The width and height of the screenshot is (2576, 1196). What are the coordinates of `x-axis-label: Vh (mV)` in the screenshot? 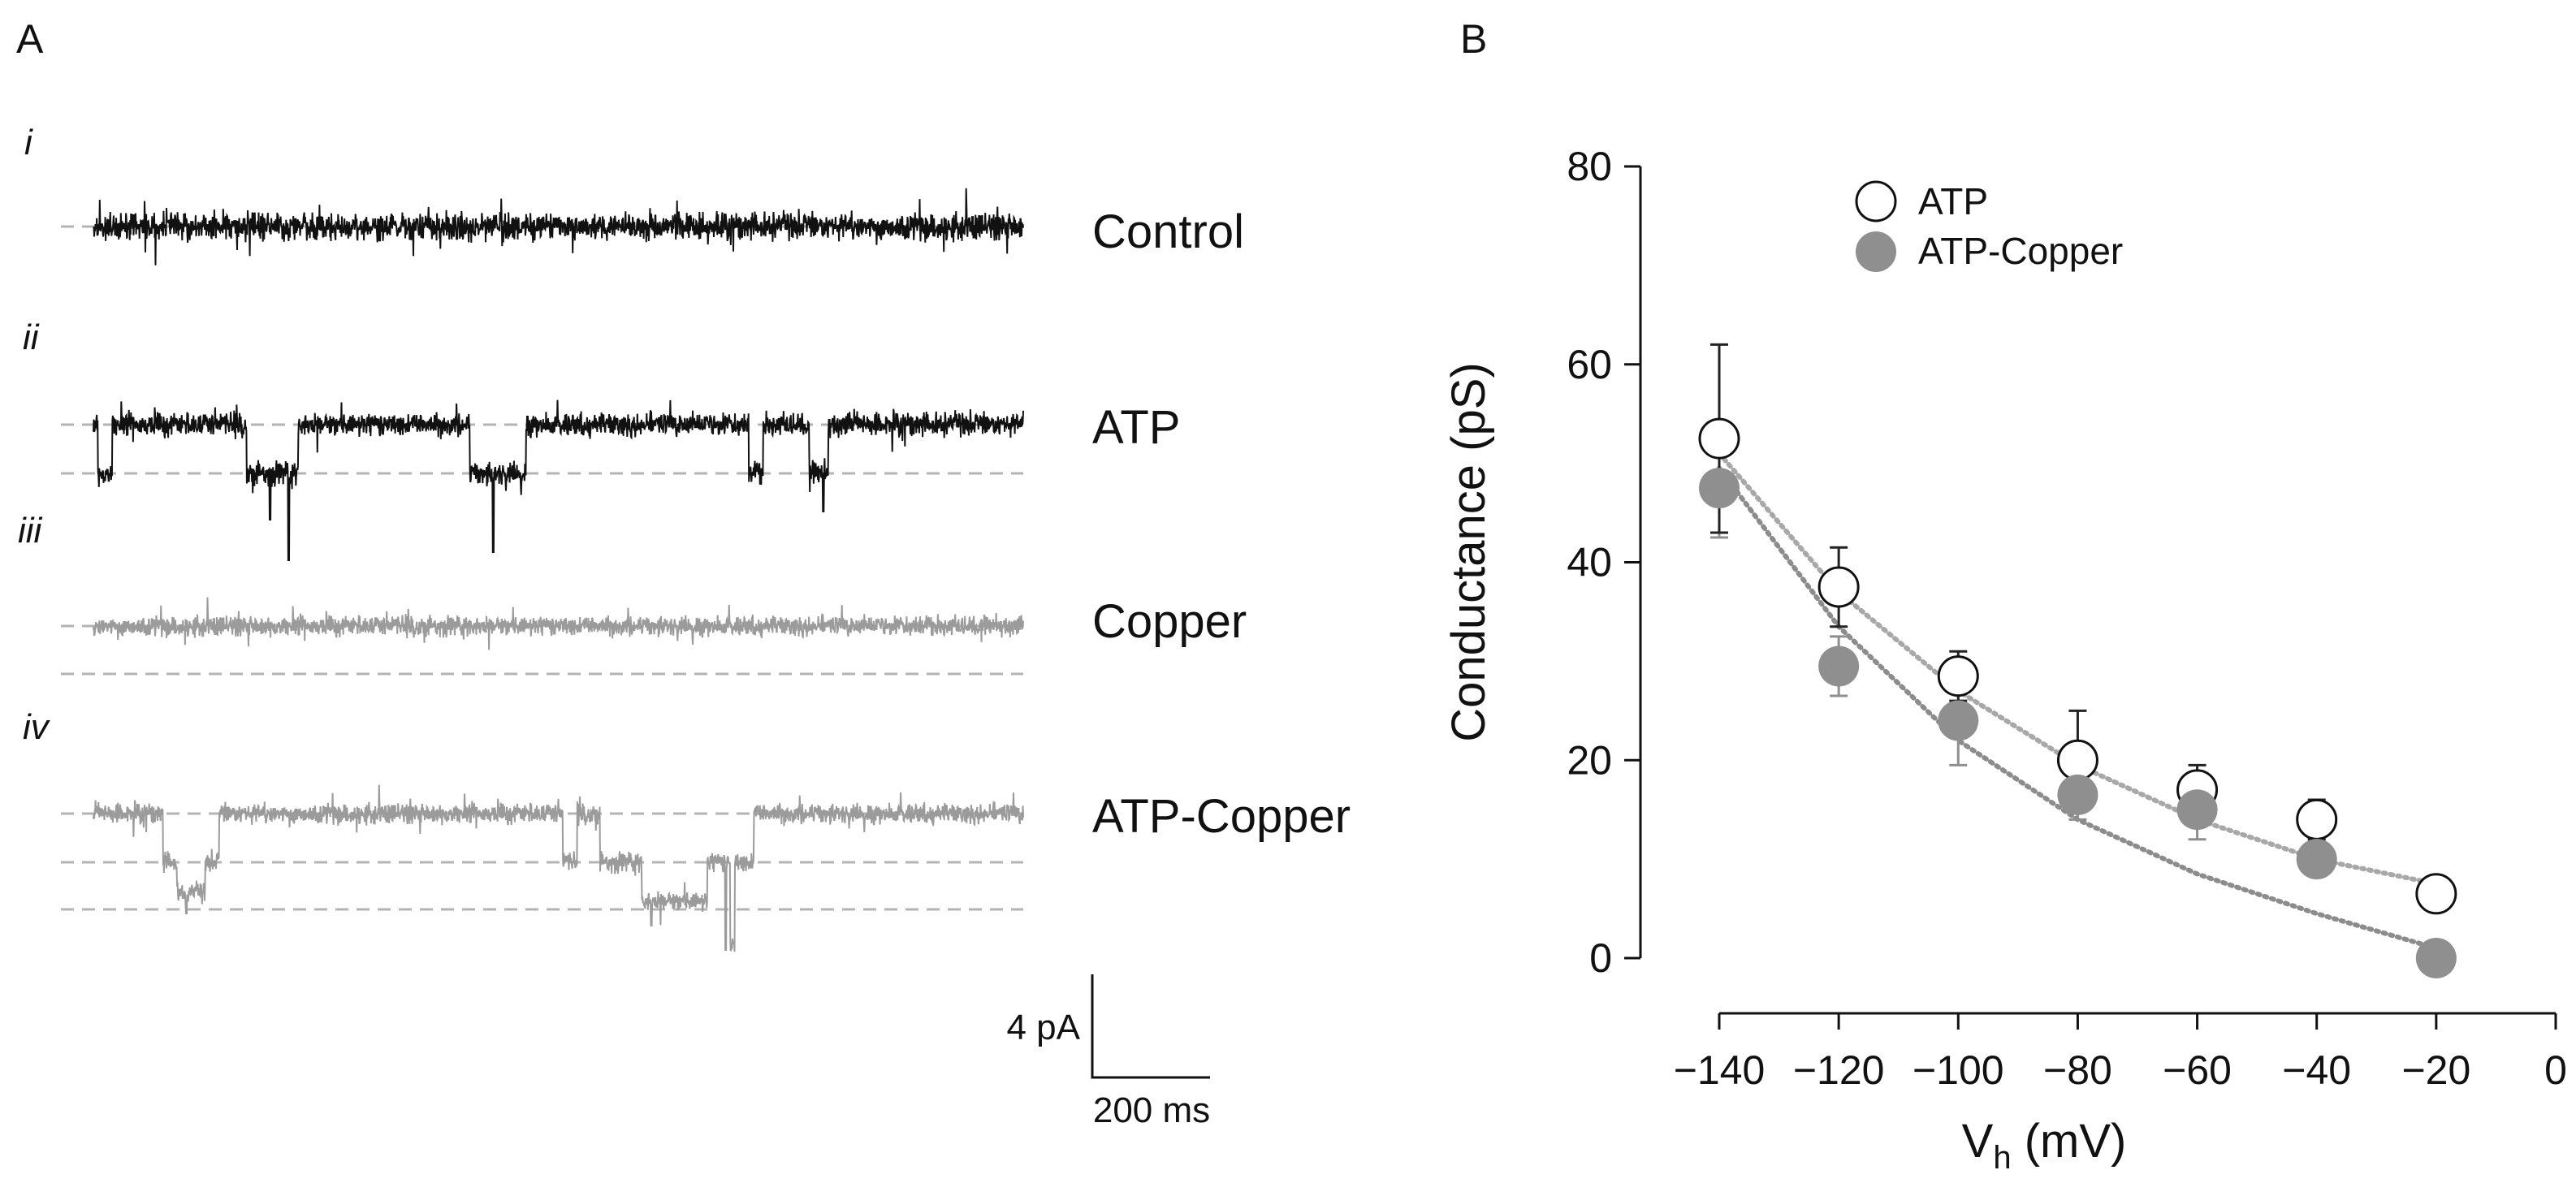 It's located at (2045, 1145).